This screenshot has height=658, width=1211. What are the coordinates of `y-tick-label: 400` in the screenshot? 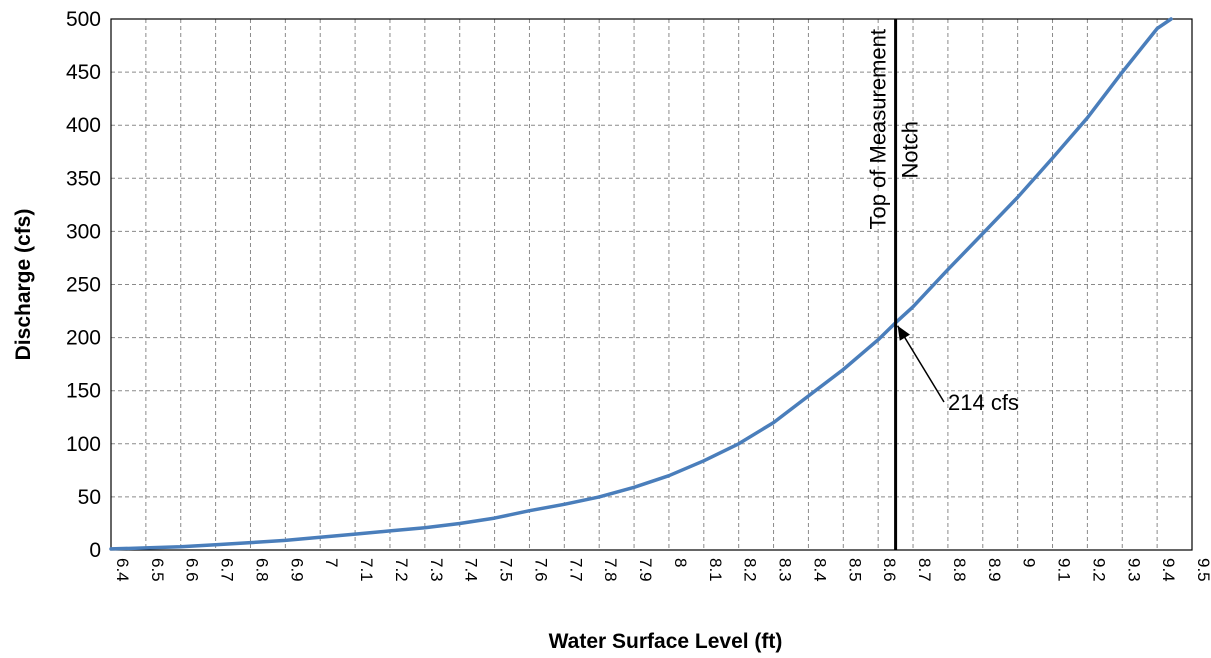 It's located at (83, 125).